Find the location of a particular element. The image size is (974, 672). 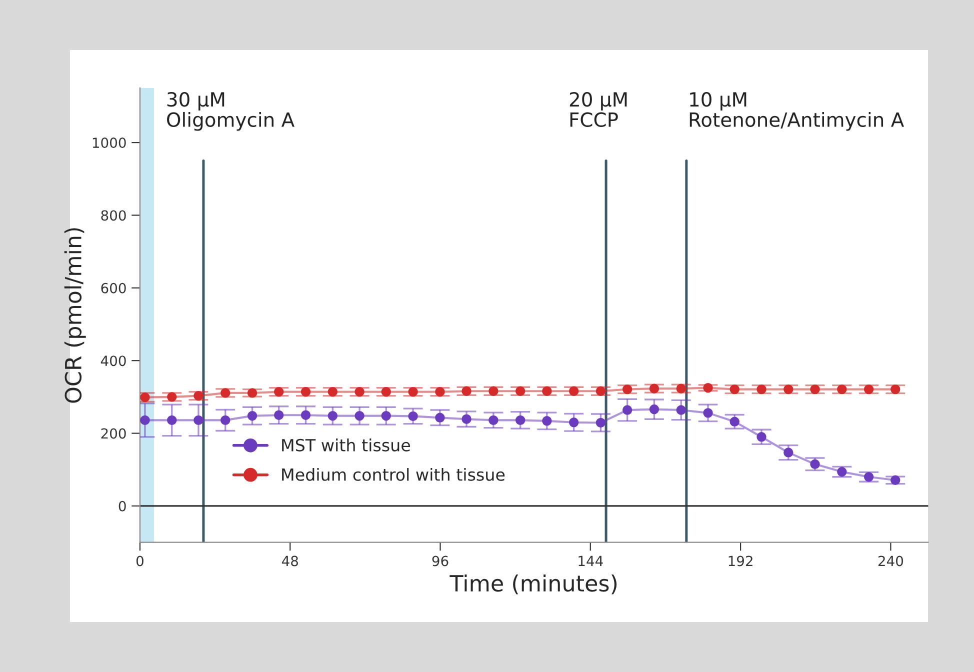

y-tick-label: 0 is located at coordinates (122, 506).